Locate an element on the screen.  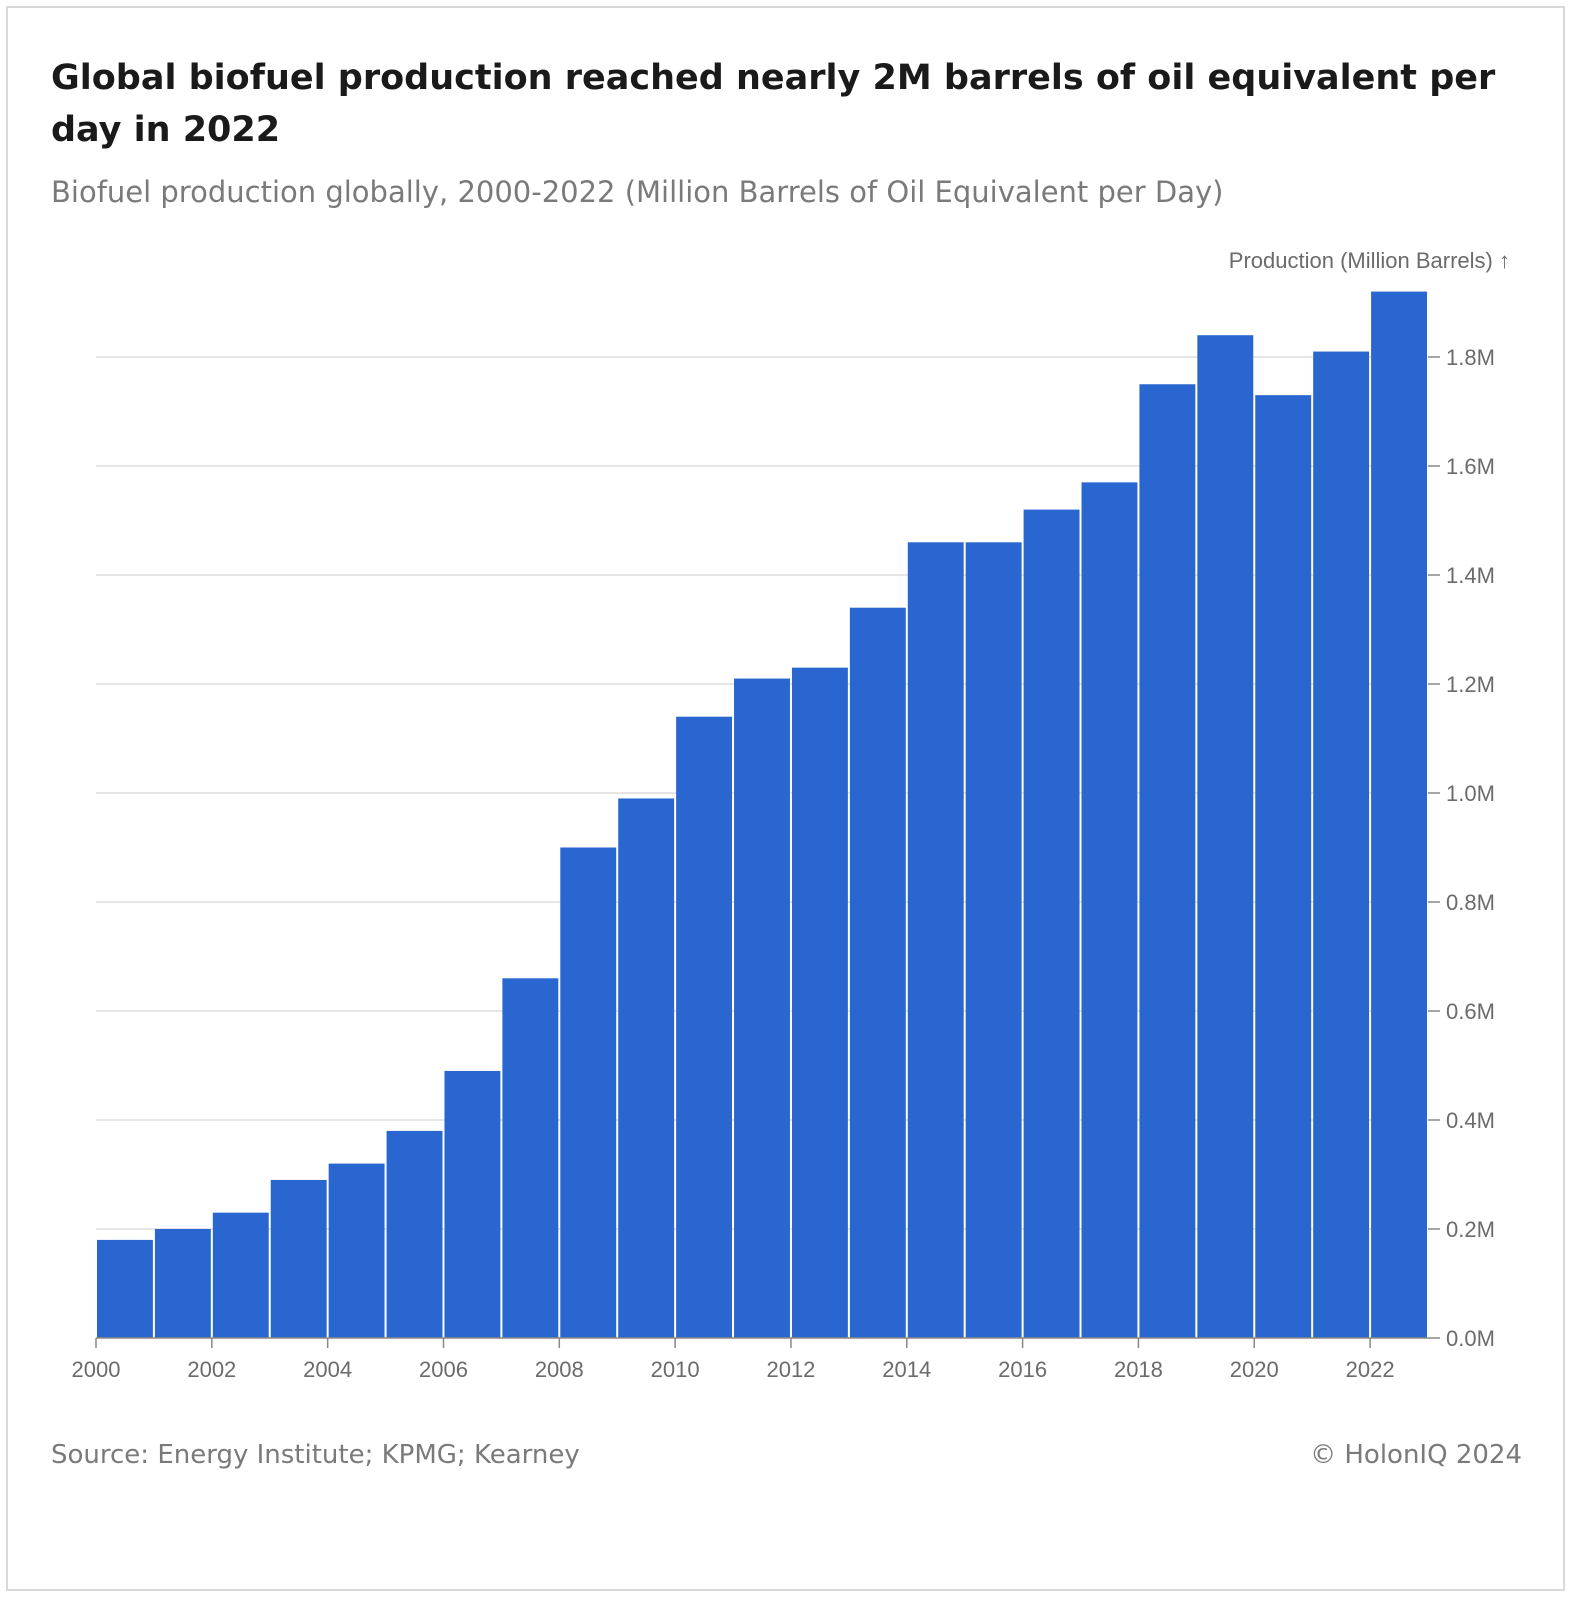
x-tick-label: 2020 is located at coordinates (1254, 1369).